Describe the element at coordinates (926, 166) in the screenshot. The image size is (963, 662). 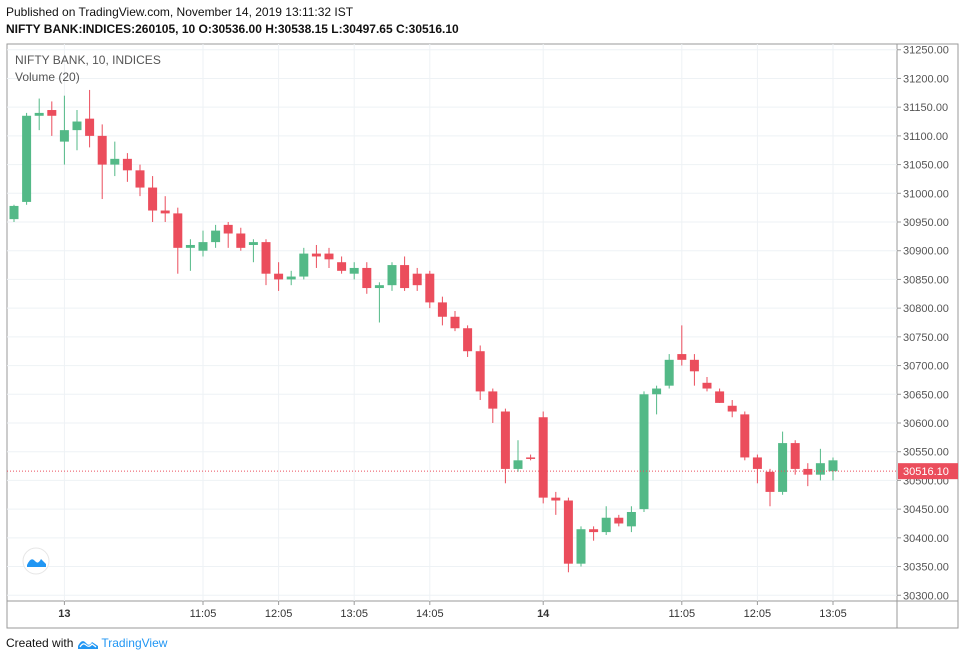
I see `y-tick-label: 31050.00` at that location.